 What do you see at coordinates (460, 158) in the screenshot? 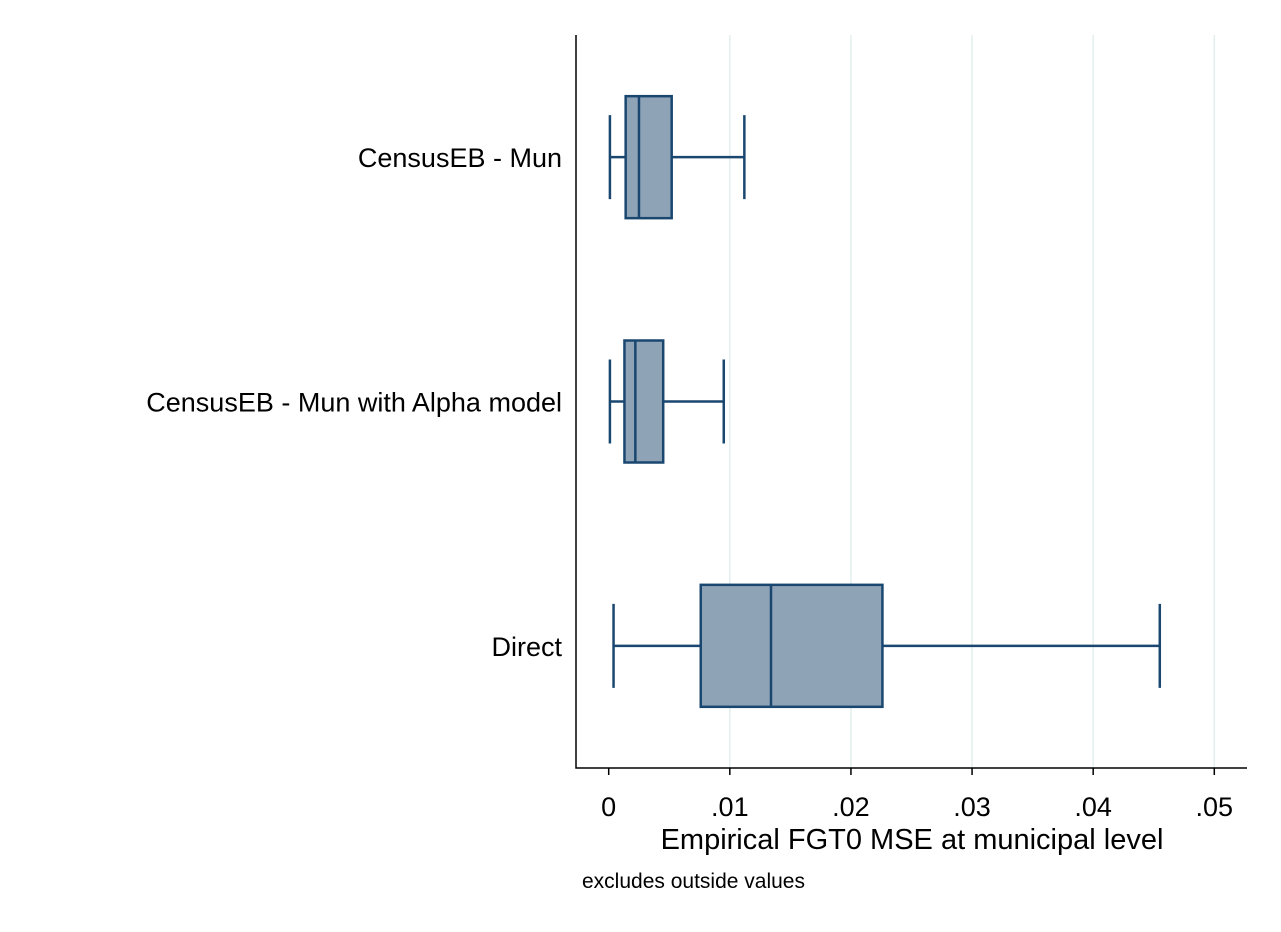
I see `category-label: CensusEB - Mun` at bounding box center [460, 158].